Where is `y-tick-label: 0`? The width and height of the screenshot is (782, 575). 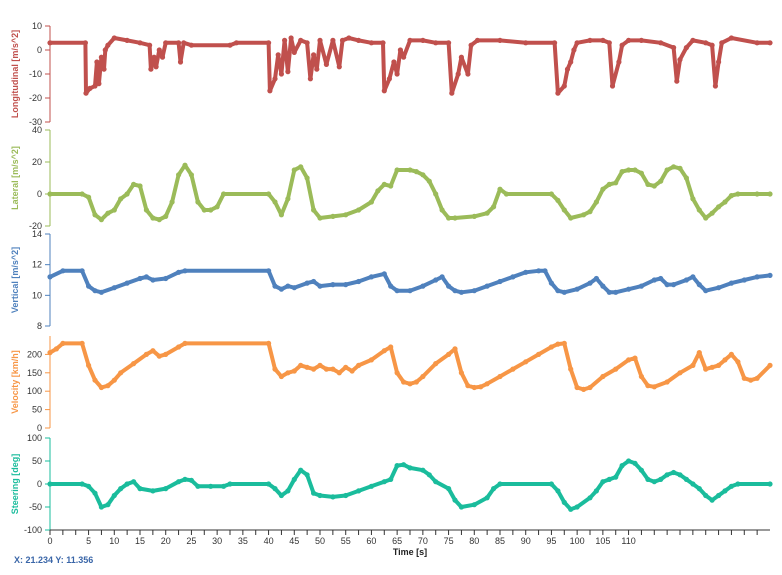
y-tick-label: 0 is located at coordinates (39, 194).